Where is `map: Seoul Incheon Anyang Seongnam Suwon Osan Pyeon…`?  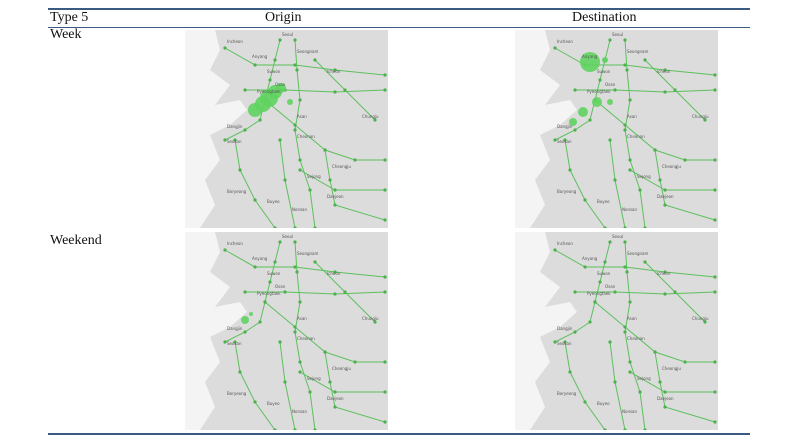 map: Seoul Incheon Anyang Seongnam Suwon Osan Pyeon… is located at coordinates (286, 129).